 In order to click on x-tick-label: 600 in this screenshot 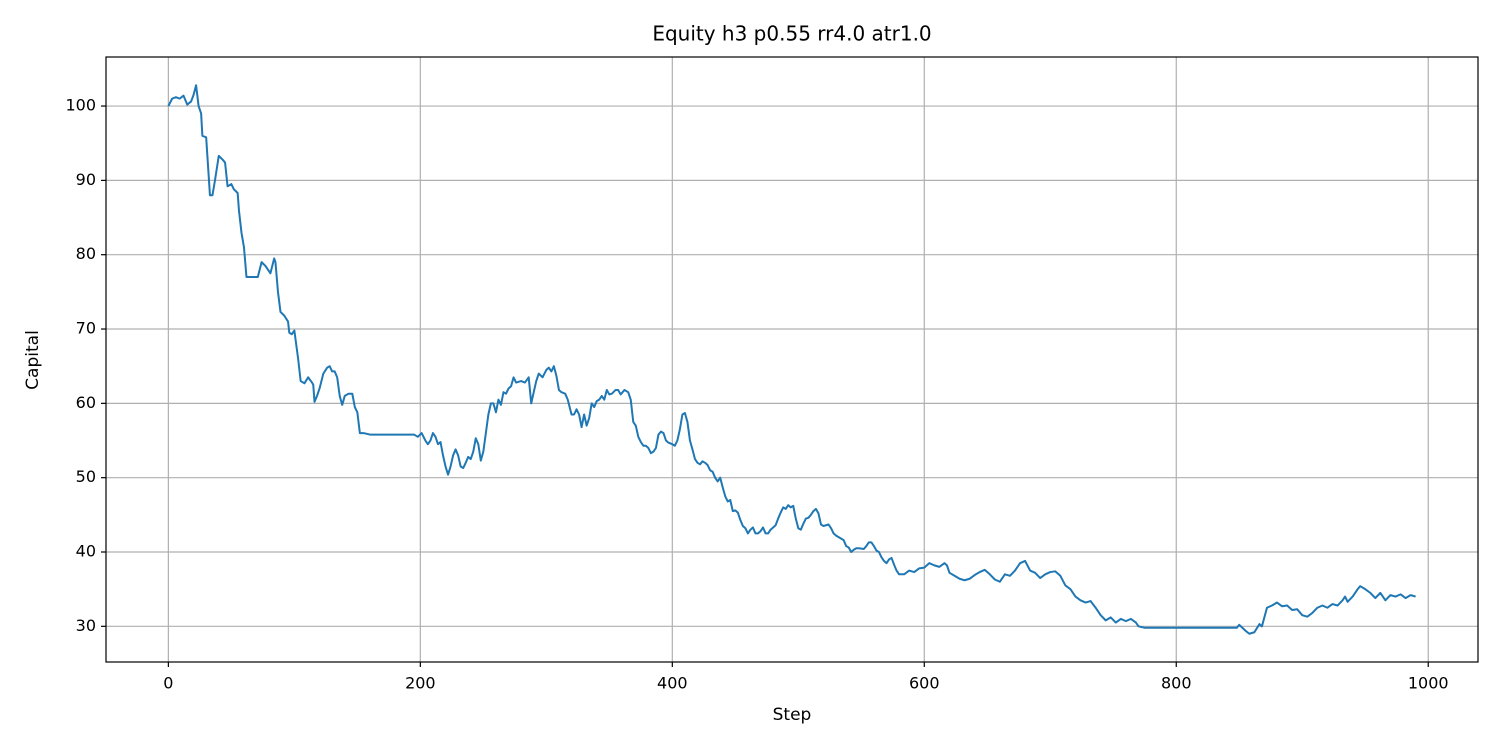, I will do `click(924, 683)`.